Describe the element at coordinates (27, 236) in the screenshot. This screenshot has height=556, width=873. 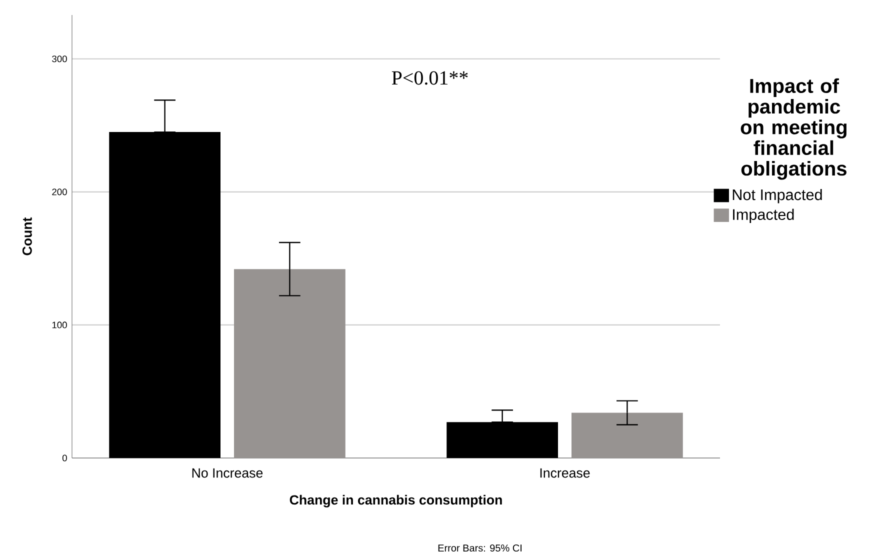
I see `y-axis-title: Count` at that location.